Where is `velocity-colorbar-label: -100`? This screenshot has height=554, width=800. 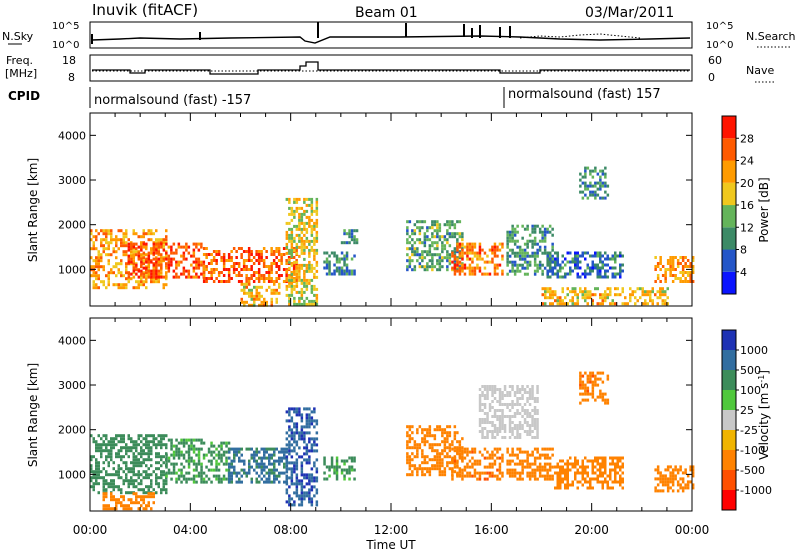 velocity-colorbar-label: -100 is located at coordinates (752, 450).